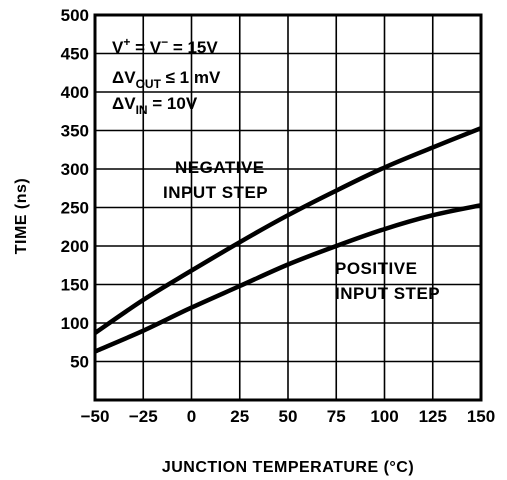 Image resolution: width=507 pixels, height=480 pixels. What do you see at coordinates (75, 189) in the screenshot?
I see `y-tick-labels: 50 100 150 200 250 300 350 400 450 500` at bounding box center [75, 189].